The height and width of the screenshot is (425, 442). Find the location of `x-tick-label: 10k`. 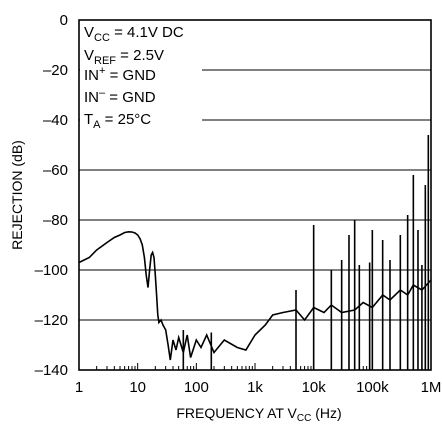

x-tick-label: 10k is located at coordinates (314, 387).